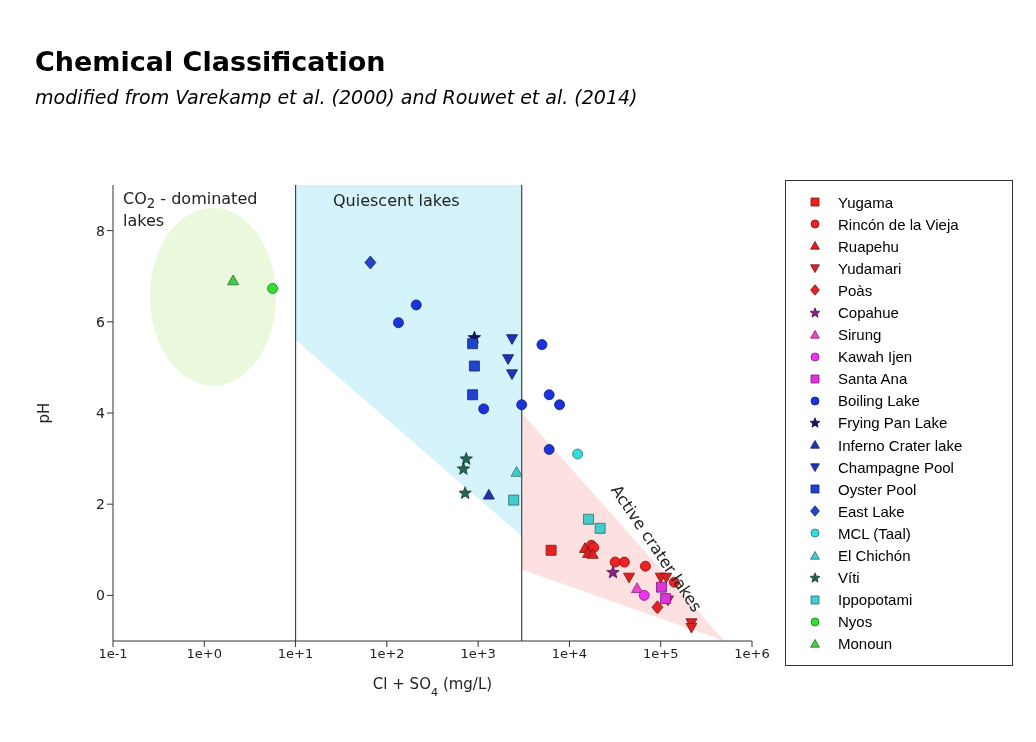 The height and width of the screenshot is (742, 1036). Describe the element at coordinates (661, 654) in the screenshot. I see `x-tick-label: 1e+5` at that location.